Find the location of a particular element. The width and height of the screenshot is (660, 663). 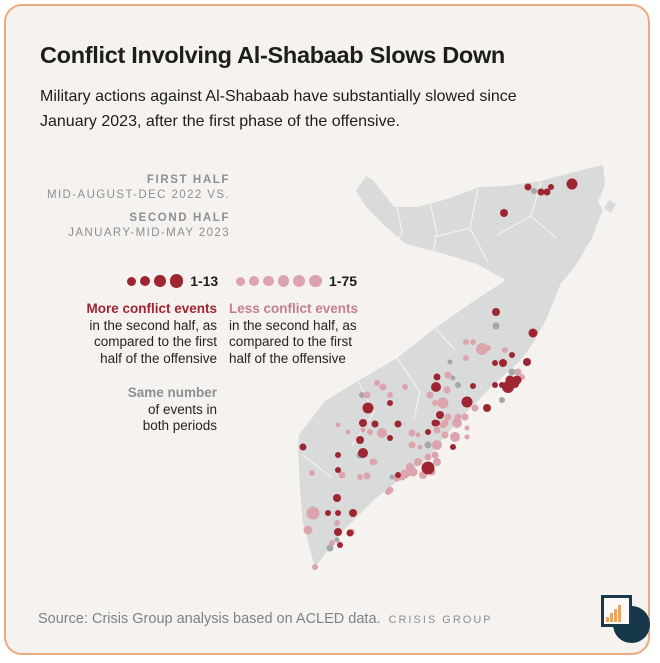

first-half-dates: MID-AUGUST-DEC 2022 VS. is located at coordinates (138, 195).